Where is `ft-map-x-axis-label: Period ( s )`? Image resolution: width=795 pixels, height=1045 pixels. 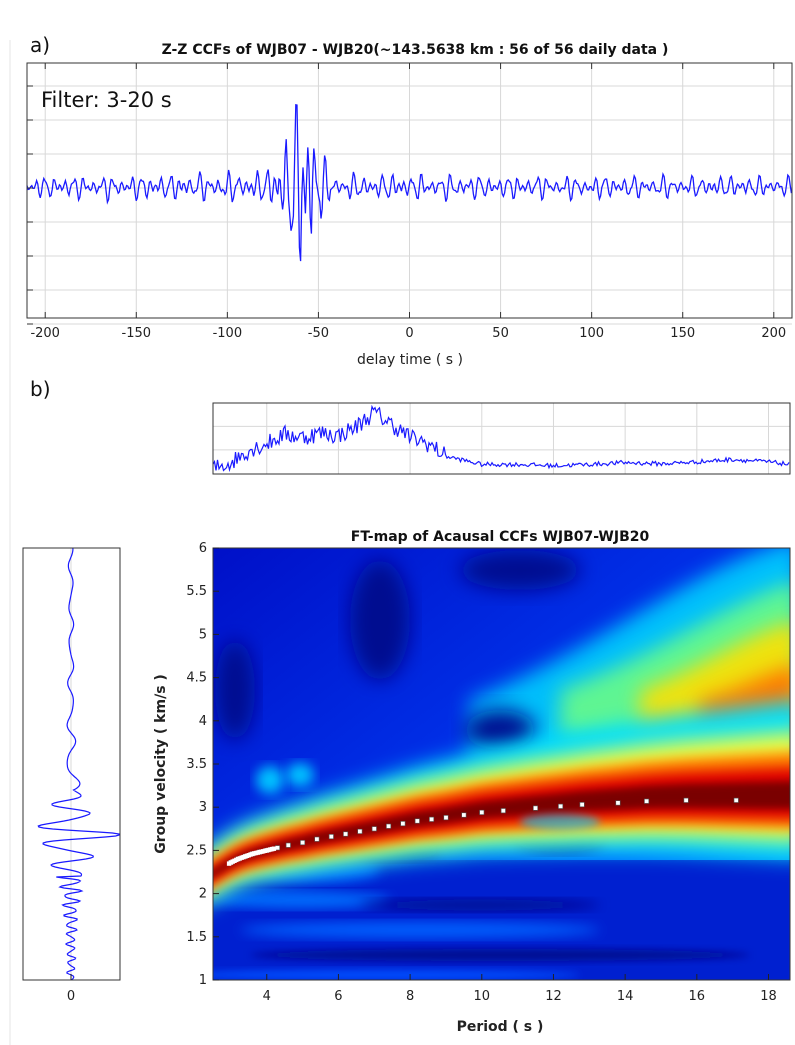
ft-map-x-axis-label: Period ( s ) is located at coordinates (500, 1027).